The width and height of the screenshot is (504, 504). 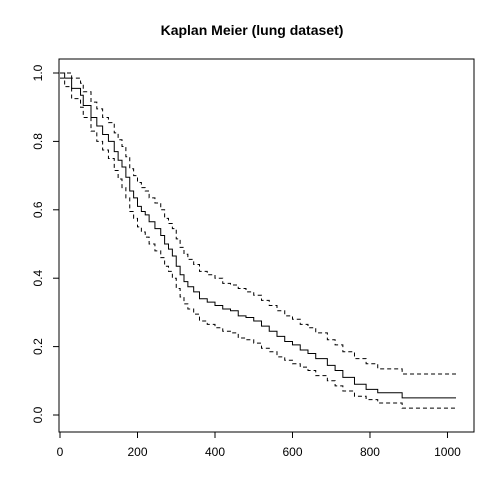 I want to click on y-tick-label: 0.4, so click(x=38, y=278).